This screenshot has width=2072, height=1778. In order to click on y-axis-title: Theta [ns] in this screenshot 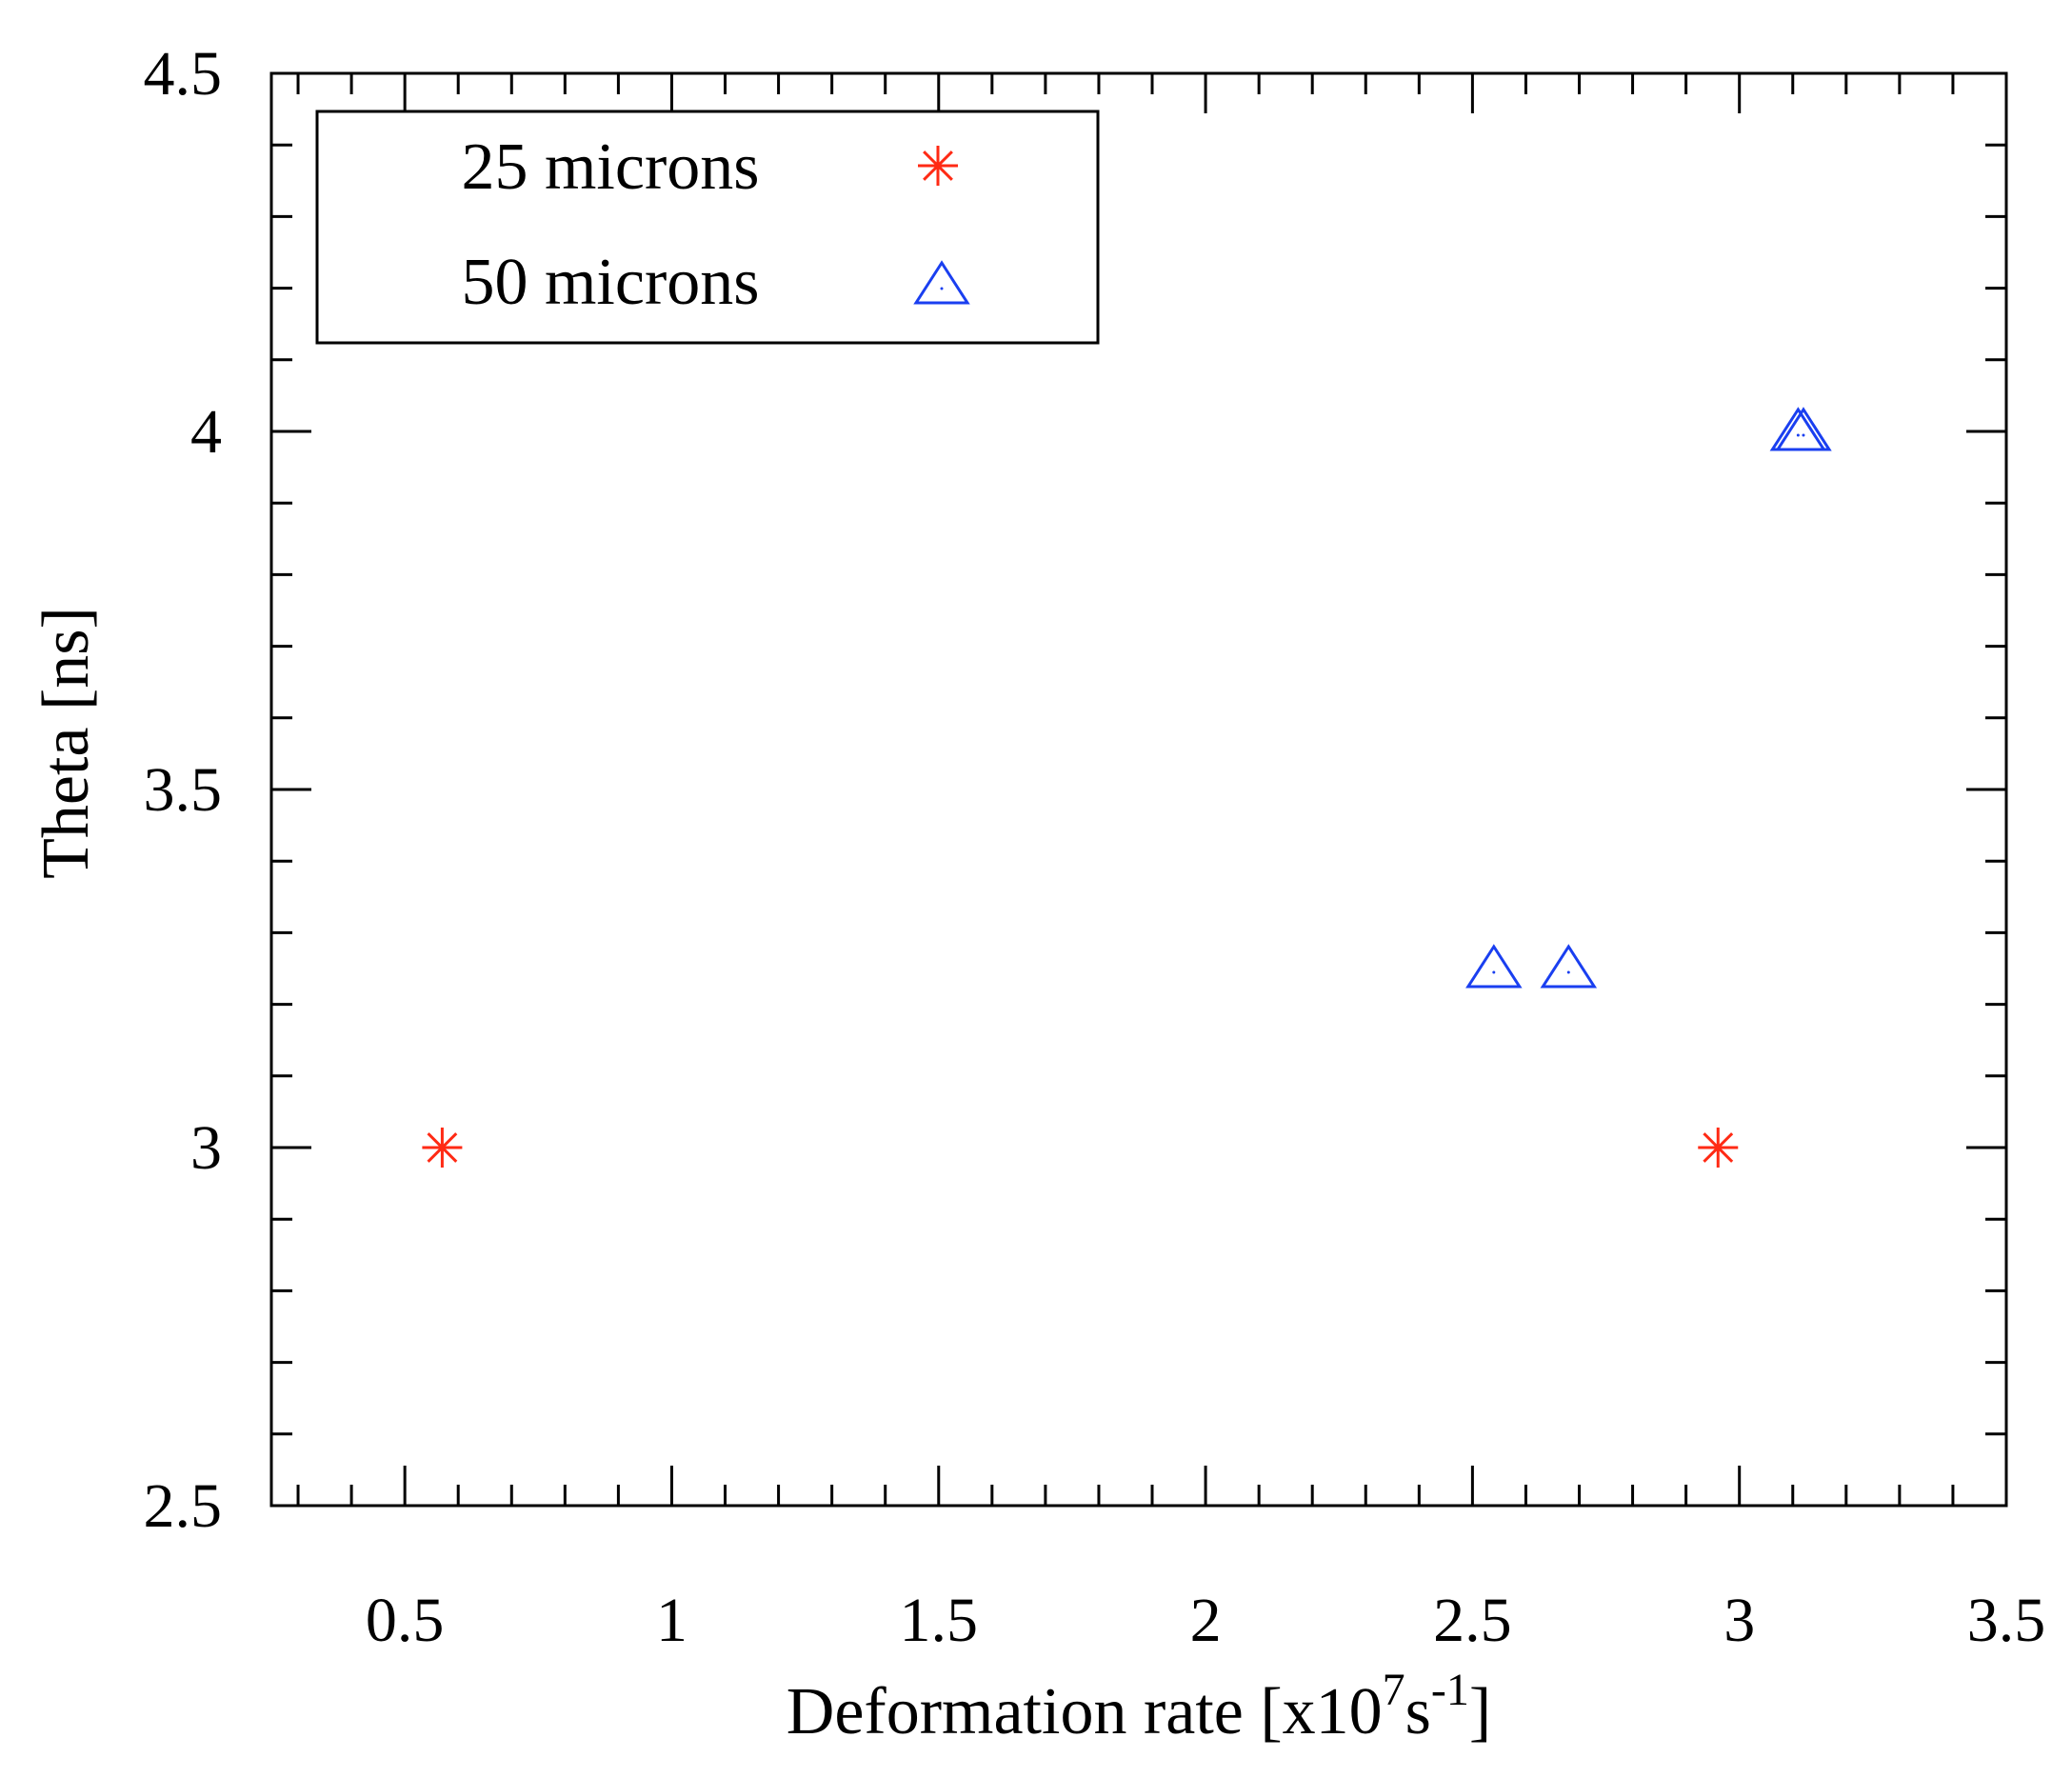, I will do `click(66, 743)`.